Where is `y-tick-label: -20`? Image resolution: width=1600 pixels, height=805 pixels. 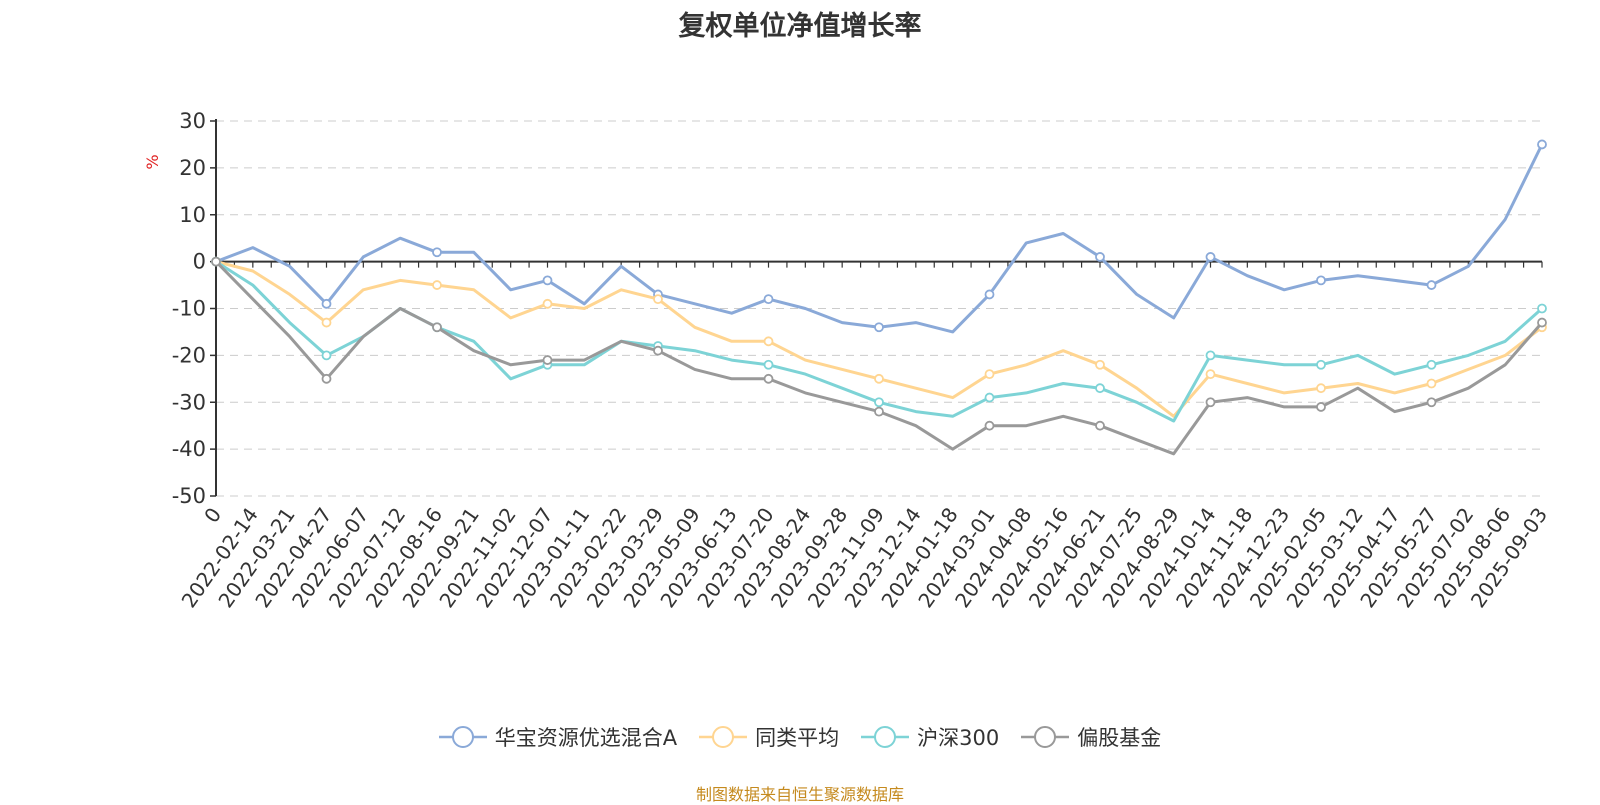 y-tick-label: -20 is located at coordinates (189, 355).